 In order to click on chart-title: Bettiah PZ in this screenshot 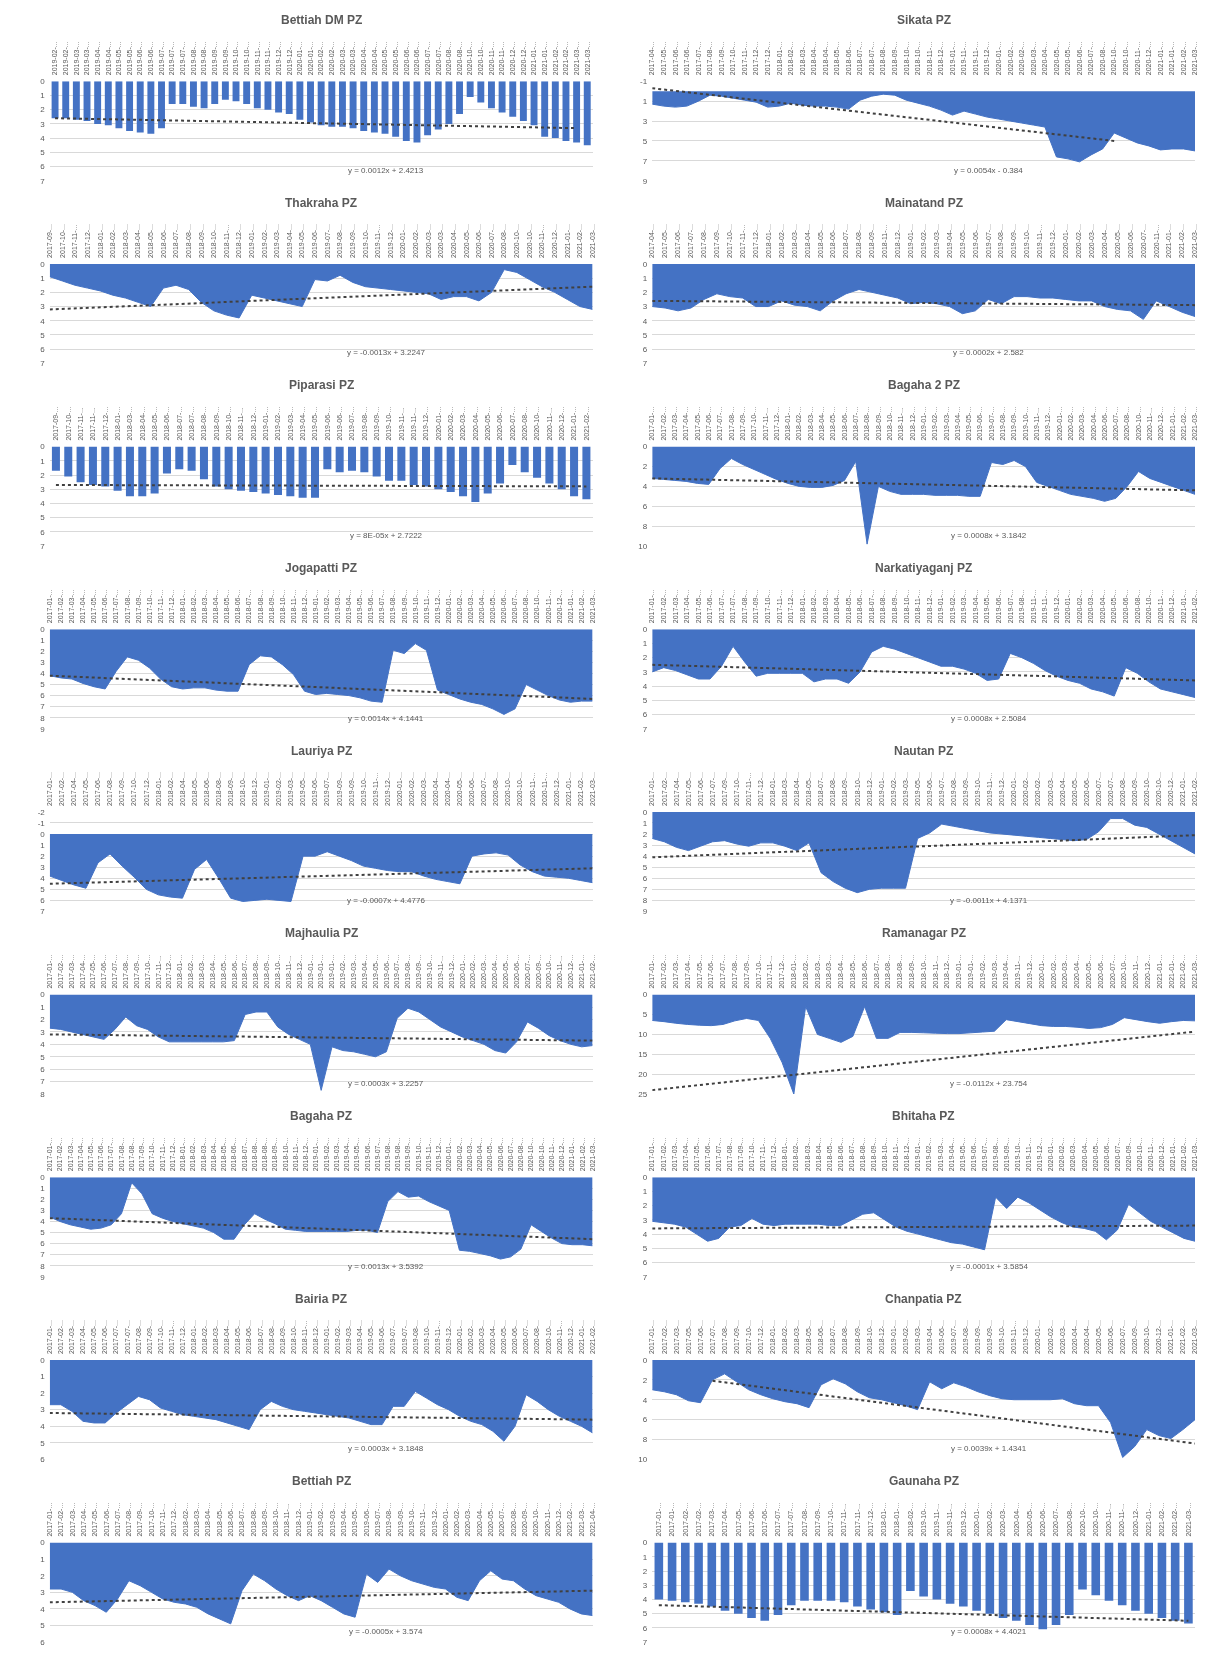, I will do `click(322, 1481)`.